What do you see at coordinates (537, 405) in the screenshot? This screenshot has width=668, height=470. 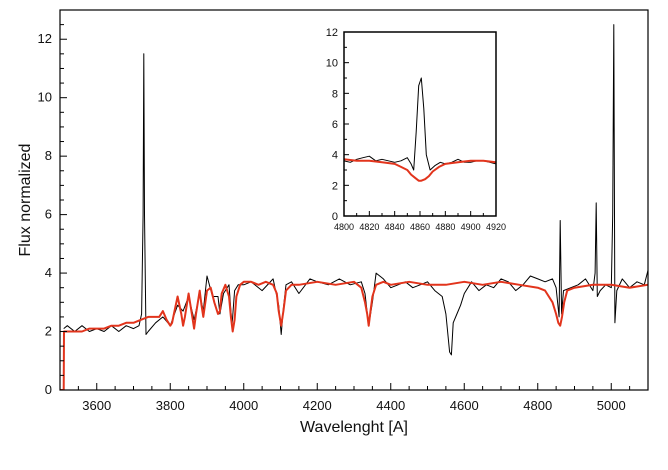 I see `main-x-tick-label: 4800` at bounding box center [537, 405].